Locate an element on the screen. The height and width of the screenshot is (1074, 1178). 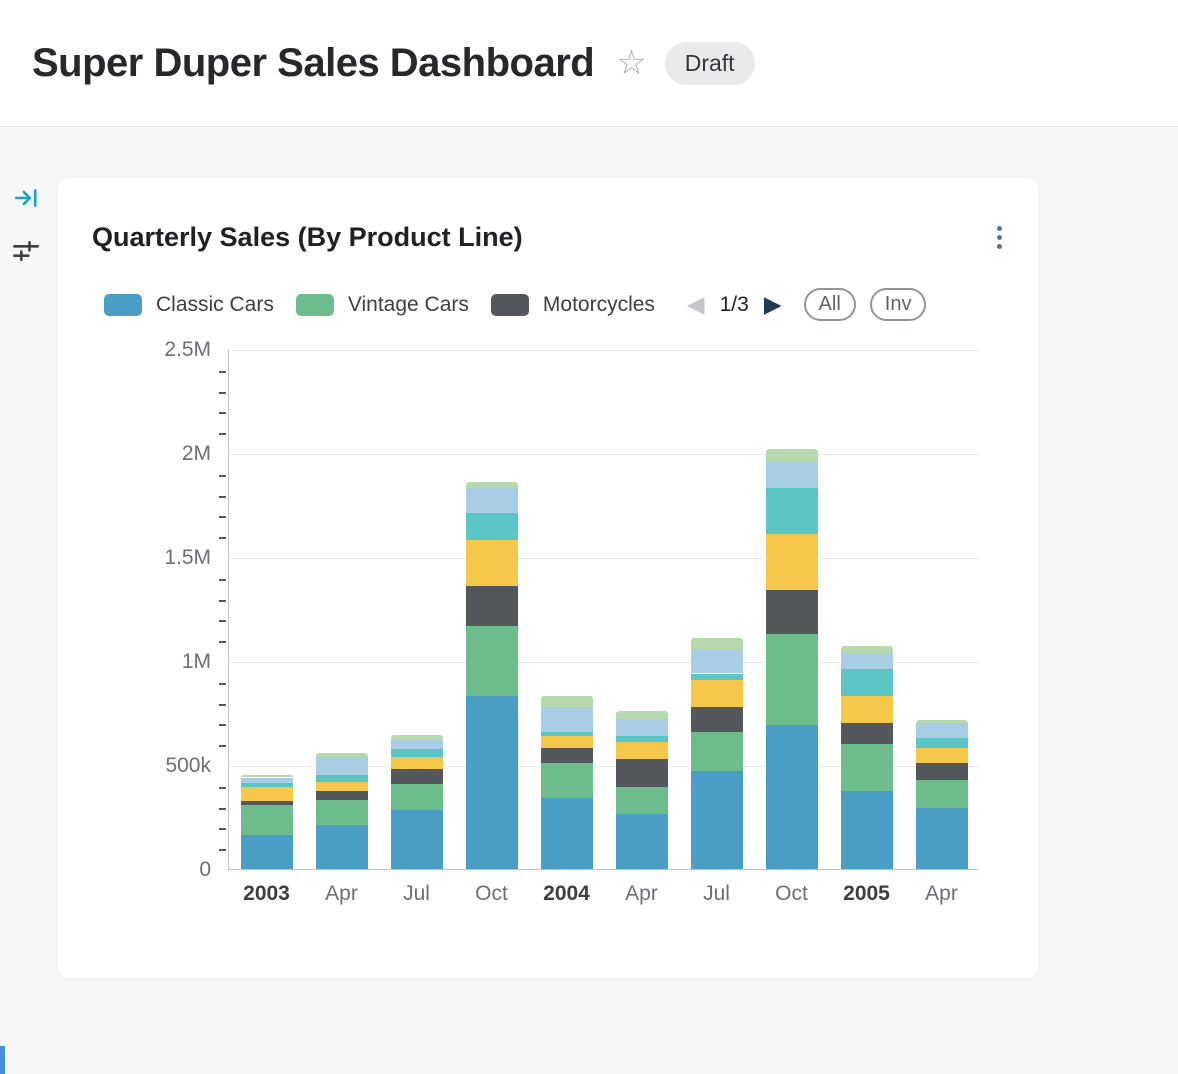
prev-page-icon: ◀ is located at coordinates (695, 304).